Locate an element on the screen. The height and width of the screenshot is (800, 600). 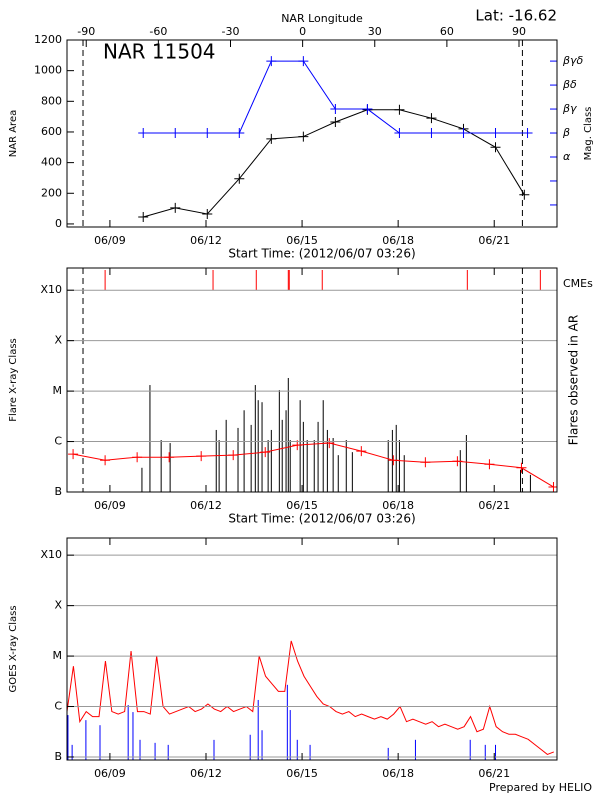
y-axis-label: NAR Area is located at coordinates (13, 133).